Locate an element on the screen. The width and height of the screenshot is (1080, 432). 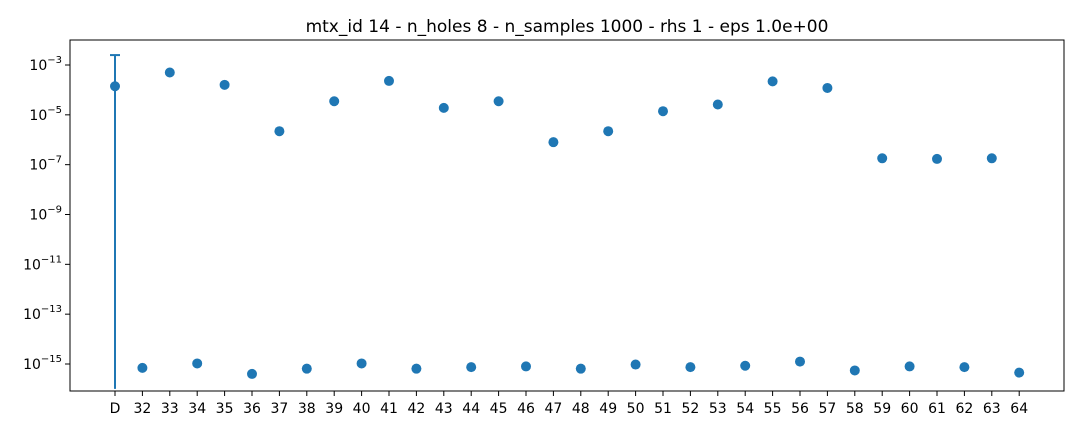
y-axis: 10⁻³ 10⁻⁵ 10⁻⁷ 10⁻⁹ 10⁻¹¹ 10⁻¹³ 10⁻¹⁵ is located at coordinates (46, 214).